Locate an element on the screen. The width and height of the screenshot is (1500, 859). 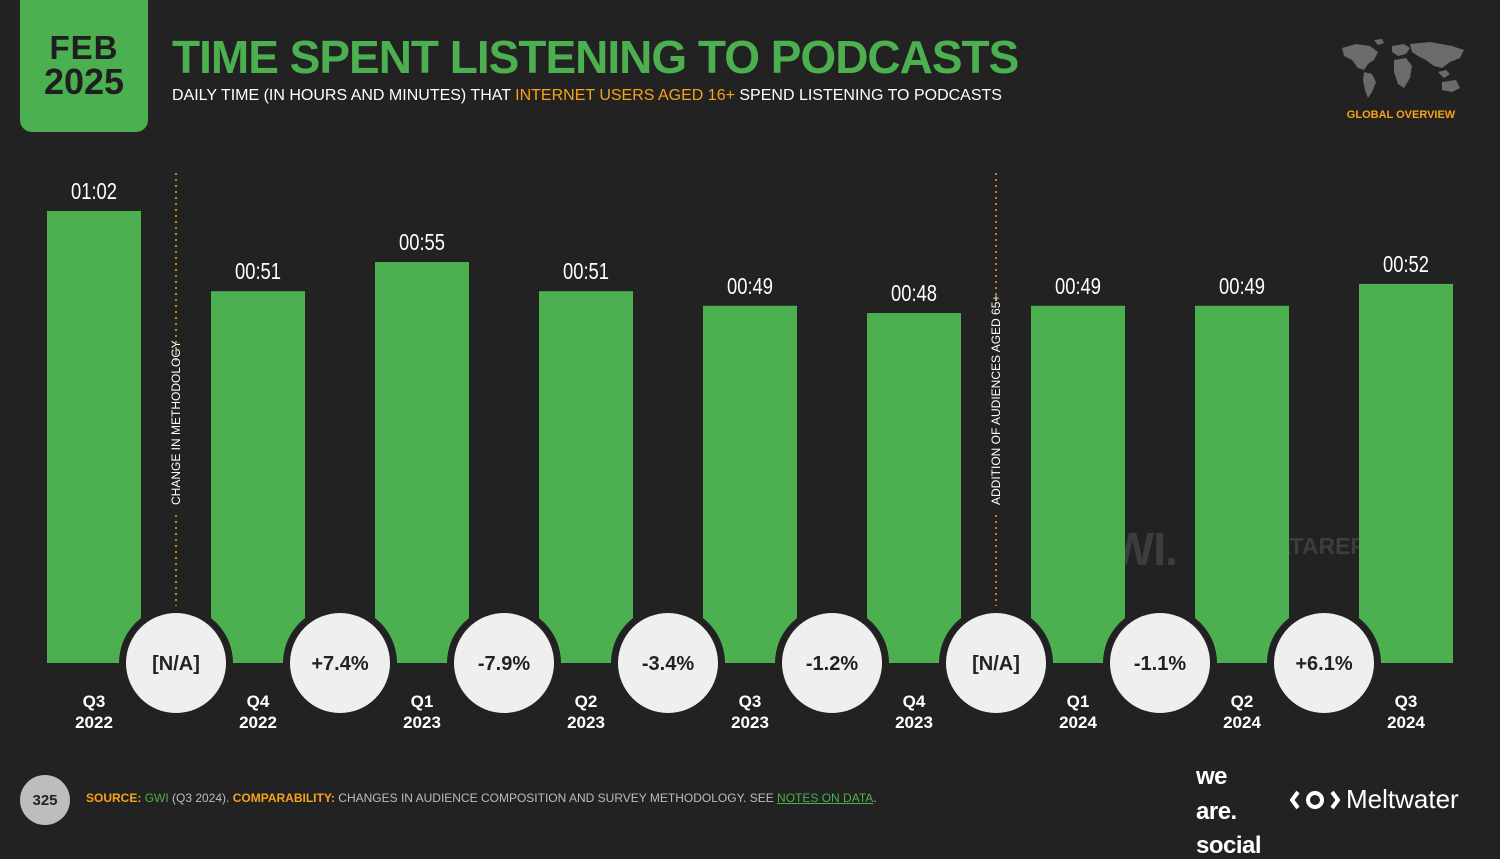
meltwater-text: Meltwater is located at coordinates (1402, 799).